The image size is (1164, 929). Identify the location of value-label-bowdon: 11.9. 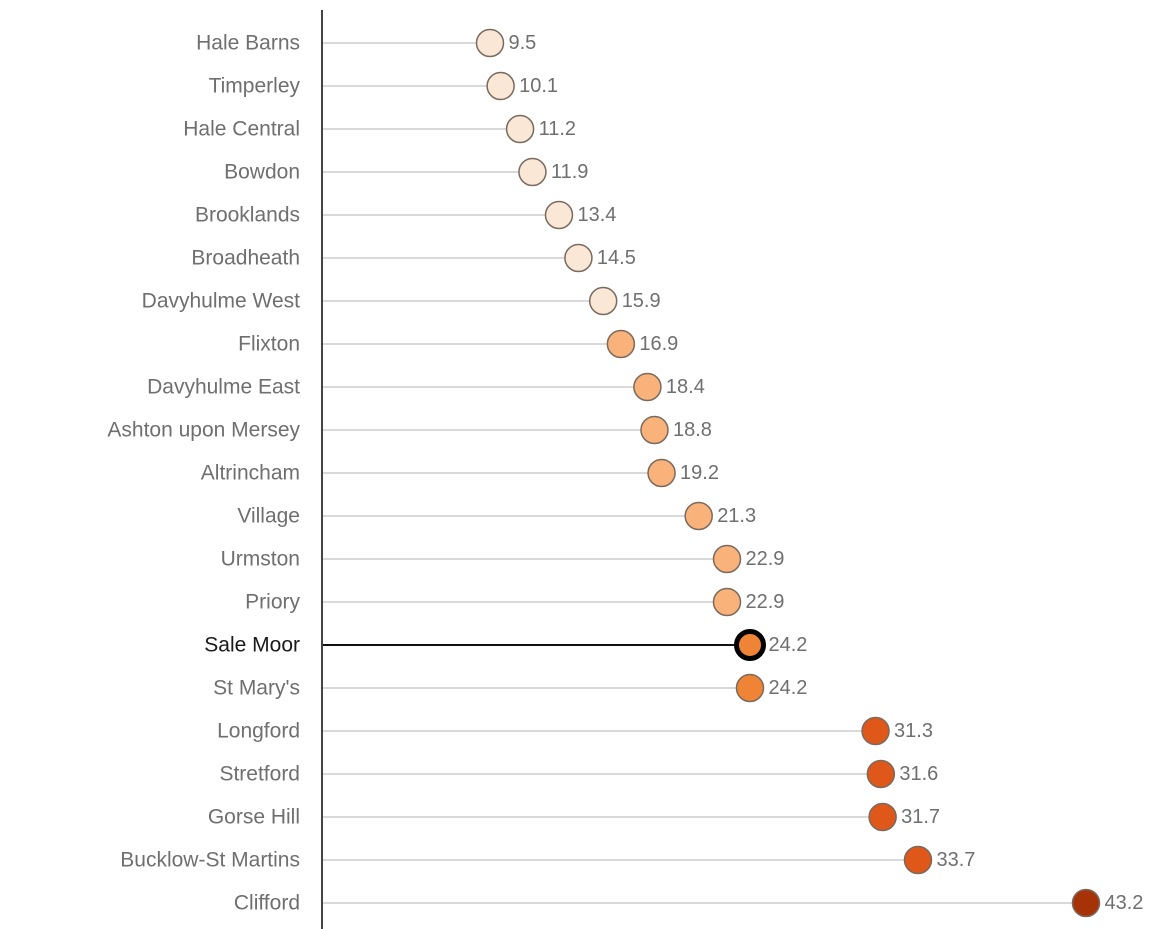
(569, 172).